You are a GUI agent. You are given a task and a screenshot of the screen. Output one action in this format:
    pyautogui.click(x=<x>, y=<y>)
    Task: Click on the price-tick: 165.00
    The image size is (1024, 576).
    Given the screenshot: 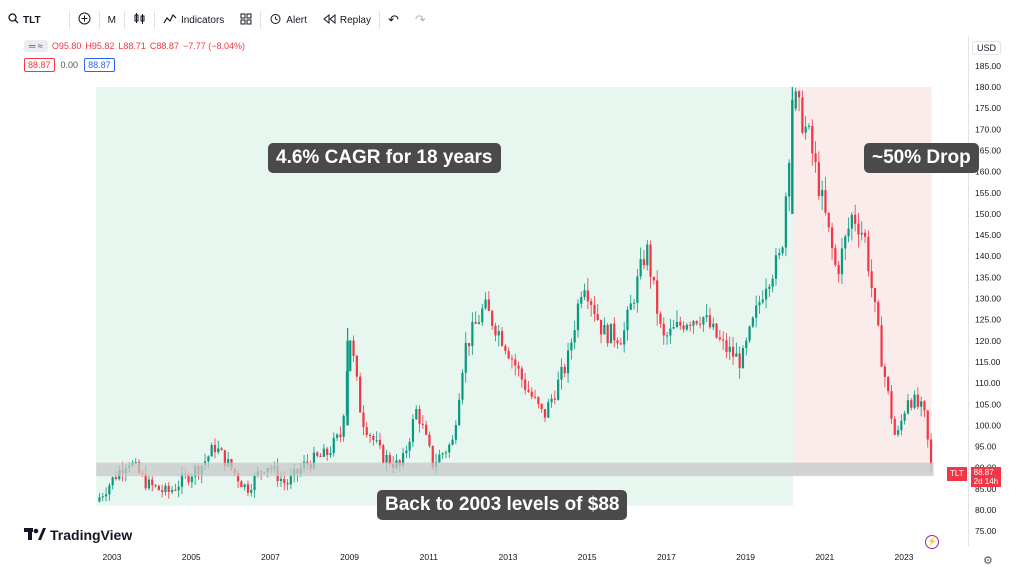 What is the action you would take?
    pyautogui.click(x=988, y=150)
    